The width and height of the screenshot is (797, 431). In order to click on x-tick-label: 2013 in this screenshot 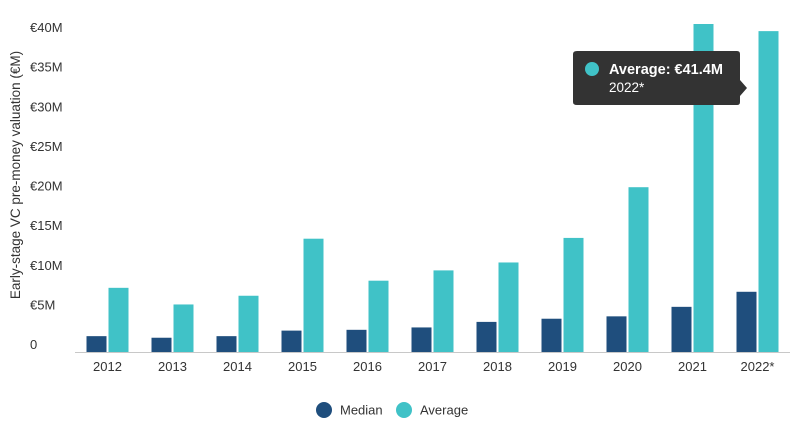, I will do `click(172, 366)`.